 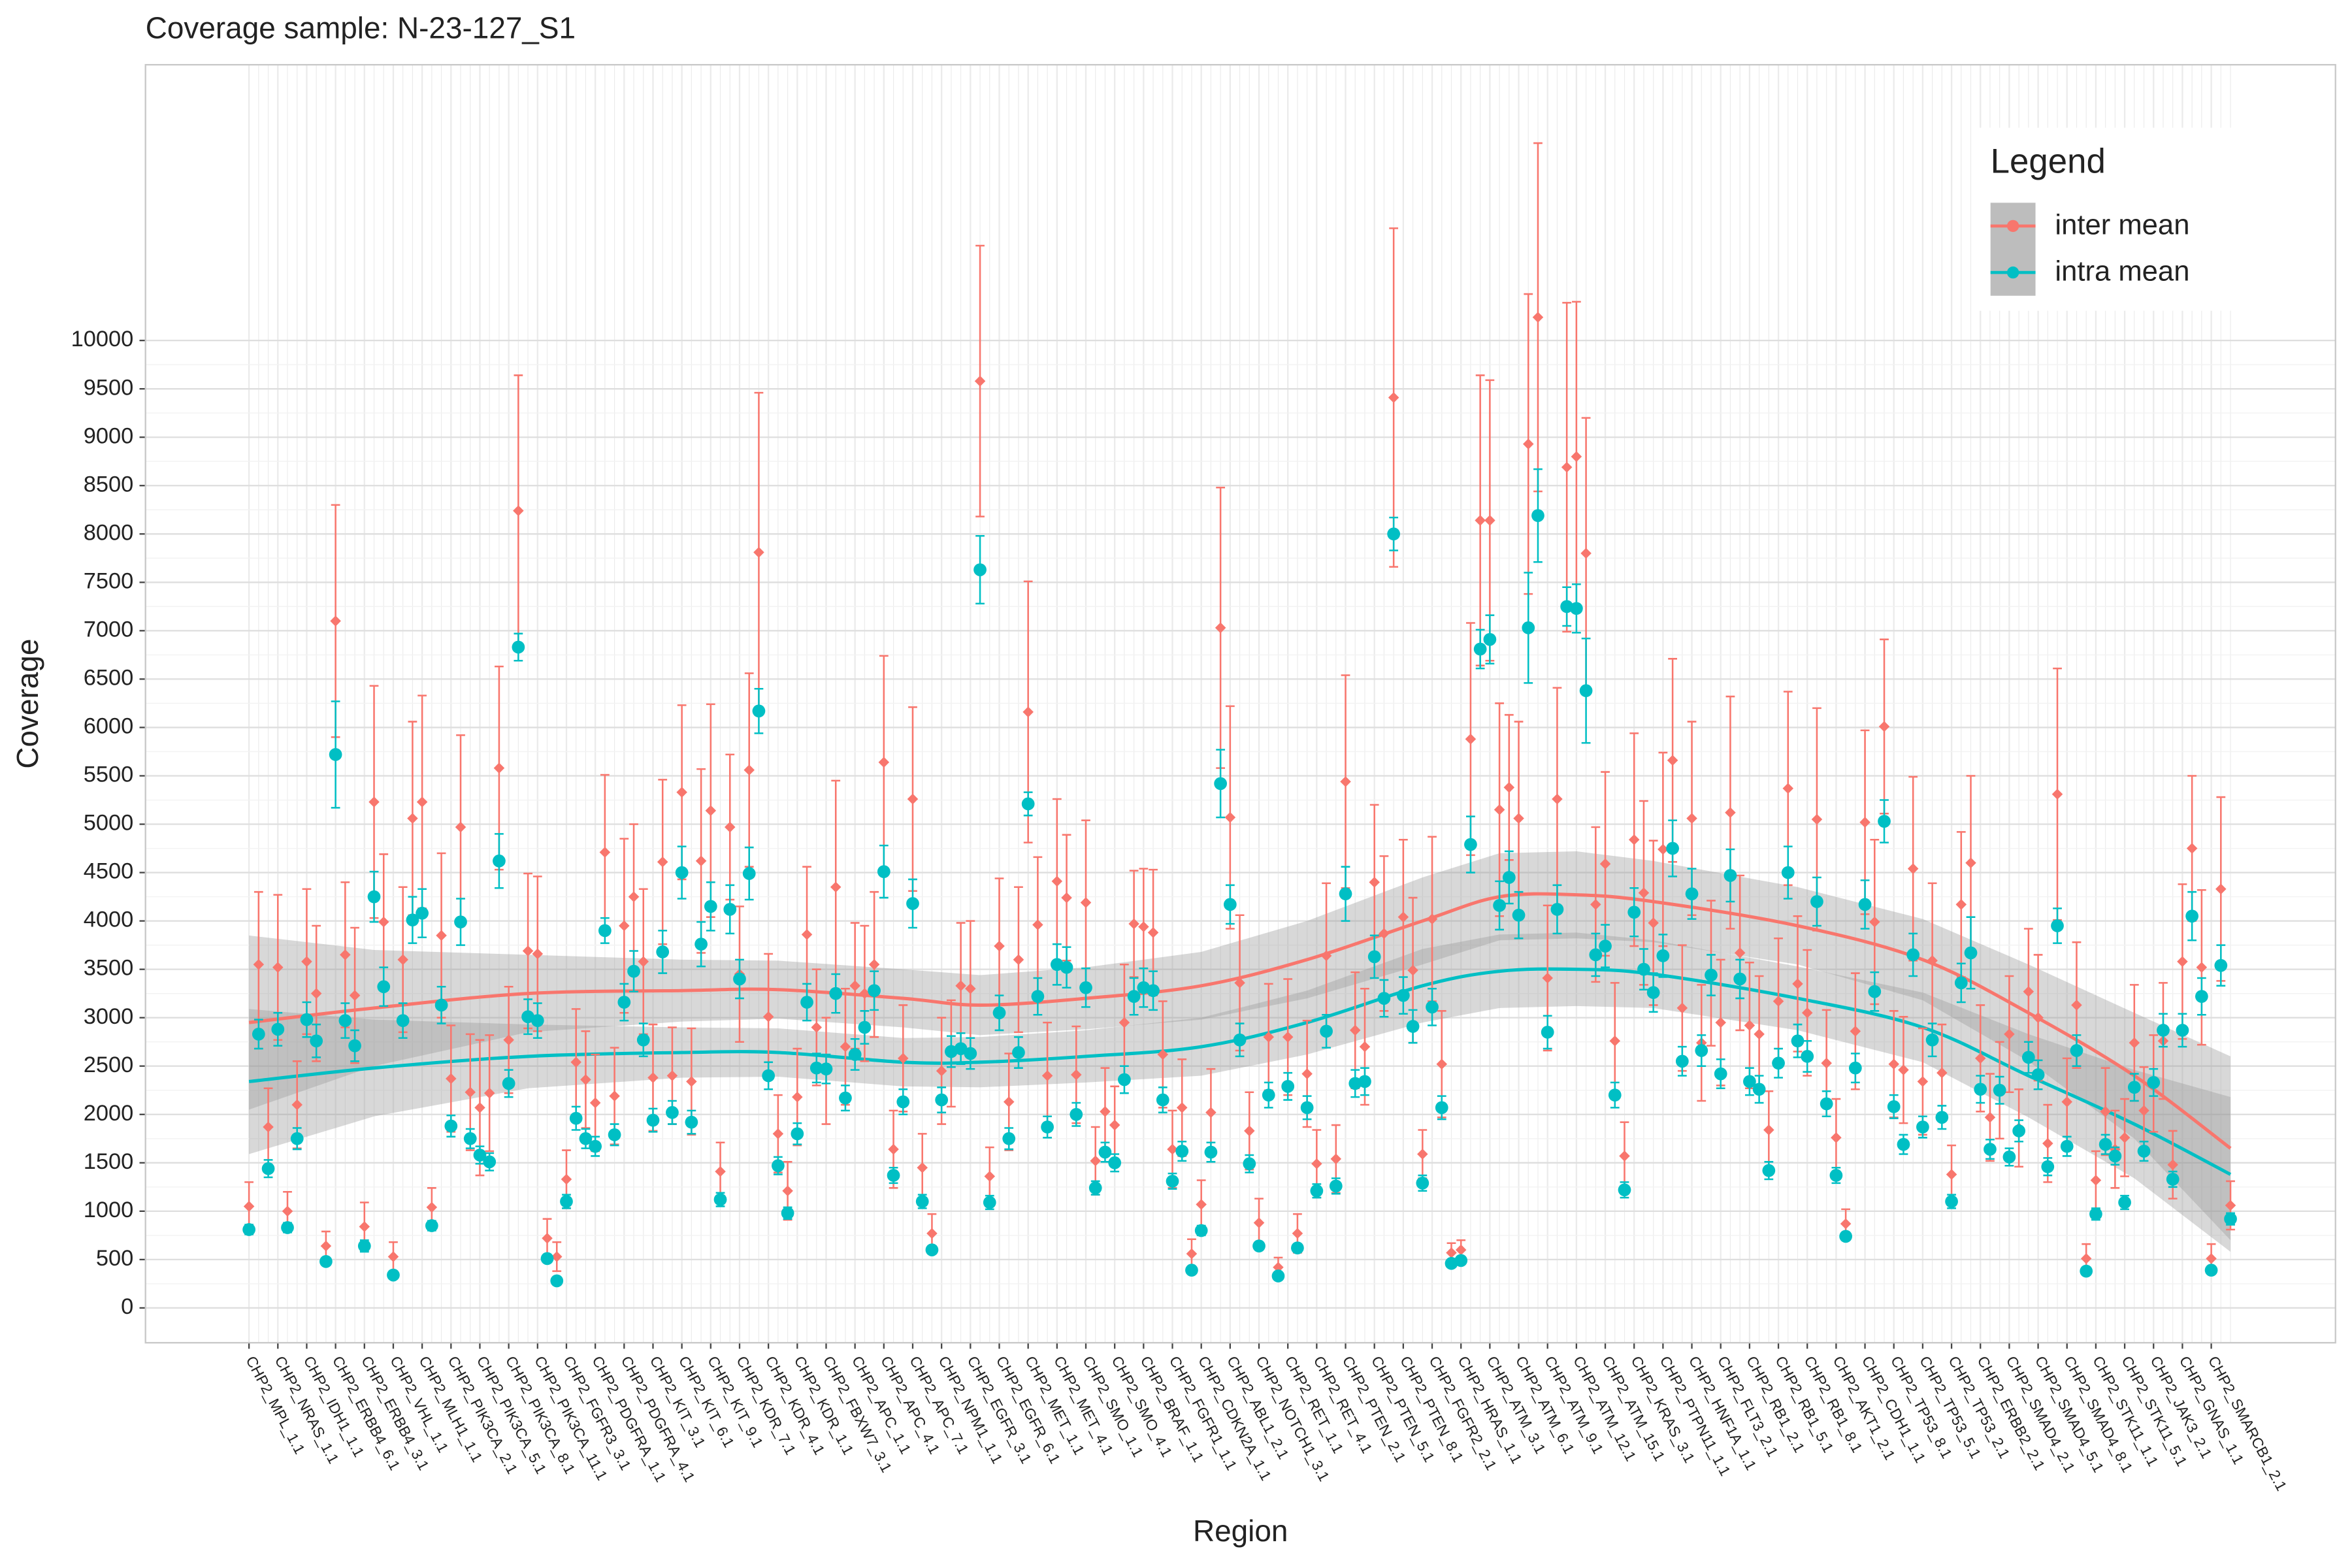 What do you see at coordinates (109, 823) in the screenshot?
I see `y-tick-label: 5000` at bounding box center [109, 823].